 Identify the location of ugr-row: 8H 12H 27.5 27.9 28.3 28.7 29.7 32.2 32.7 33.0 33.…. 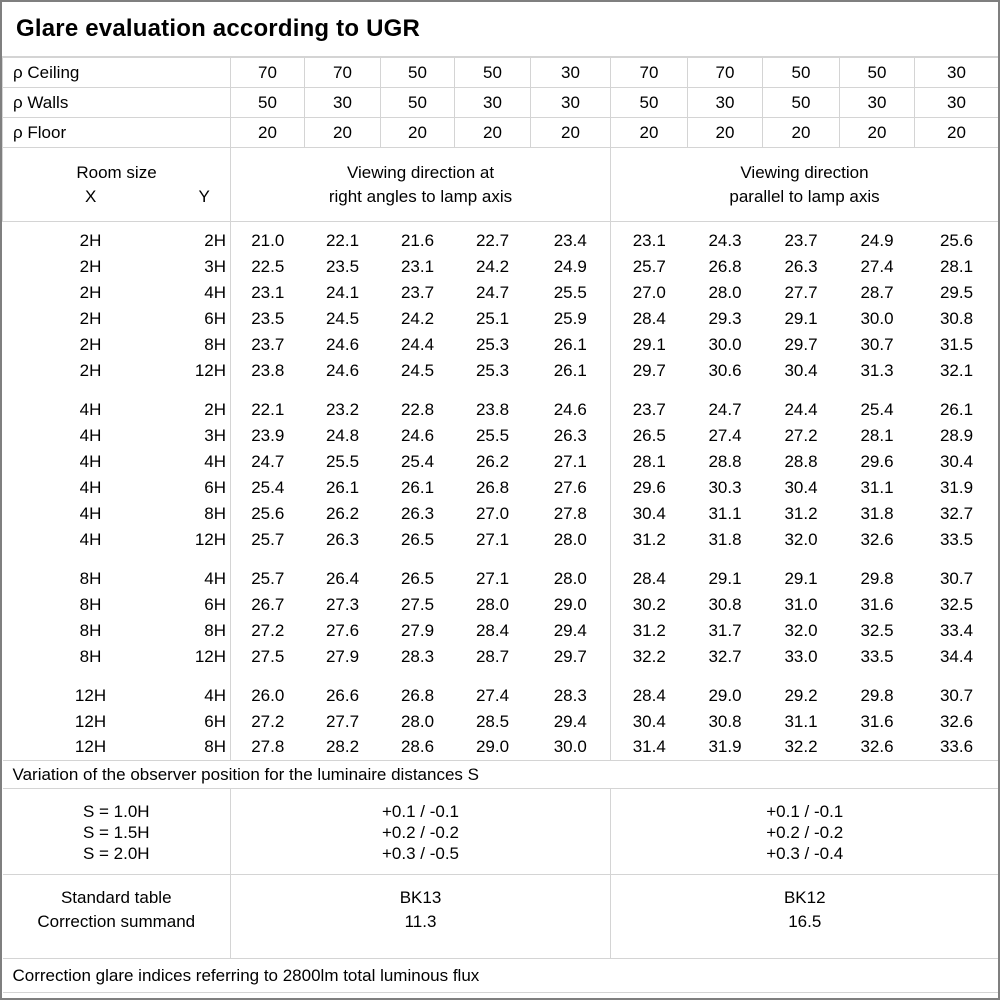
(501, 656).